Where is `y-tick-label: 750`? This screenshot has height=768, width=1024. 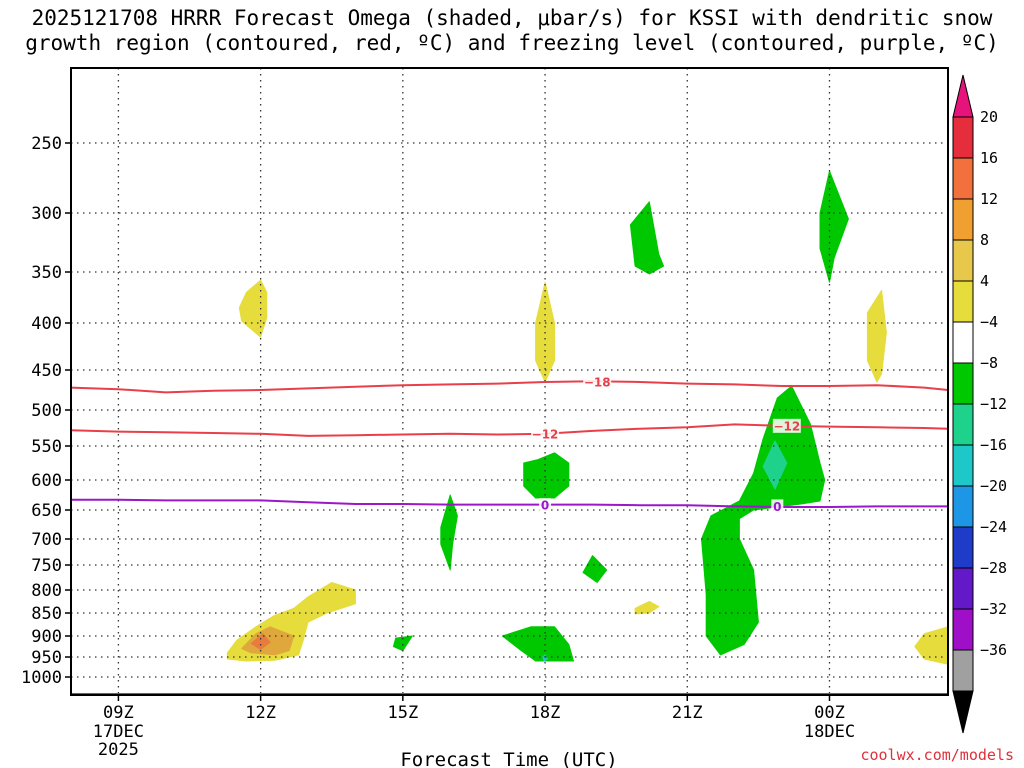
y-tick-label: 750 is located at coordinates (46, 566).